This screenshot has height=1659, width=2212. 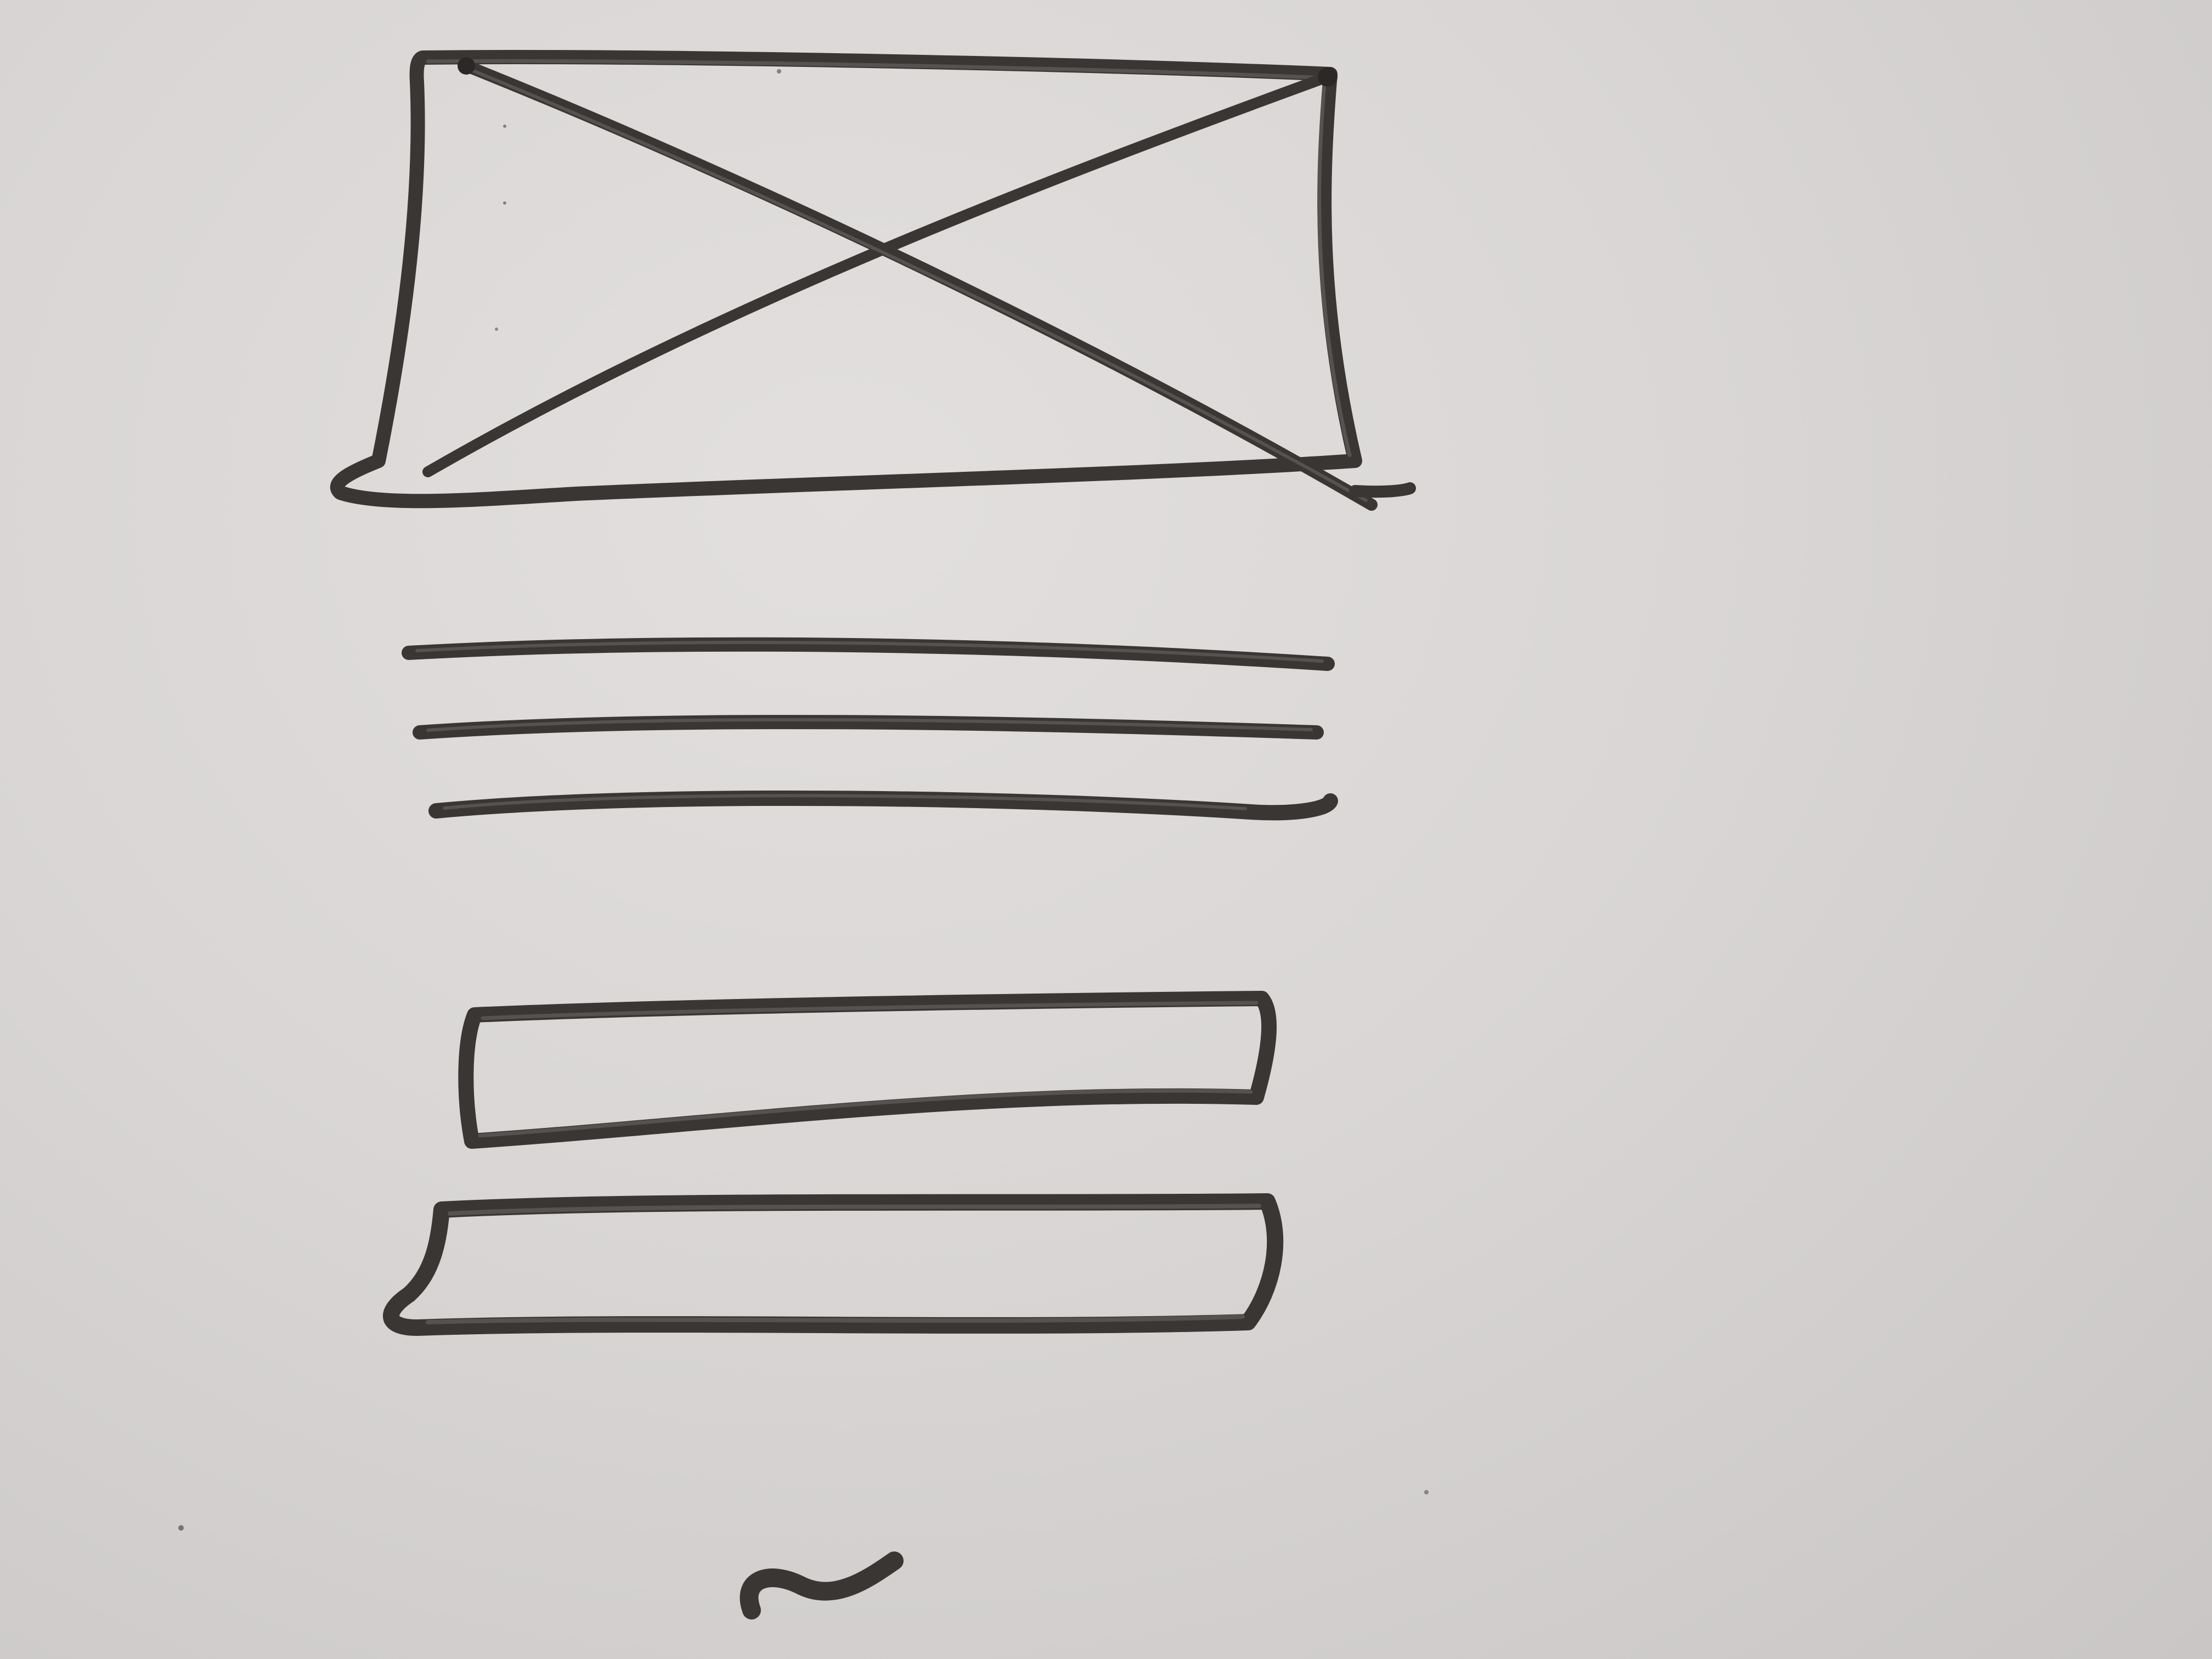 I want to click on input-field-box, so click(x=868, y=1070).